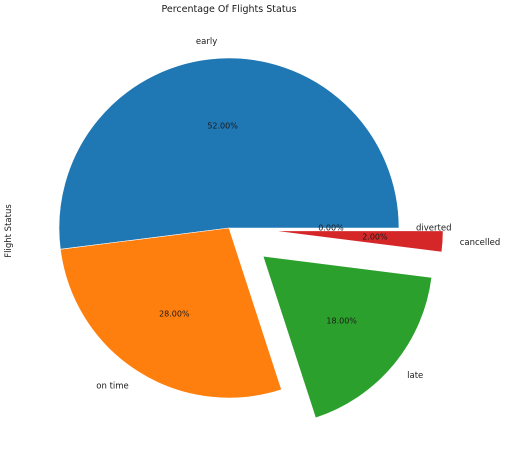 The height and width of the screenshot is (451, 508). I want to click on slice-label-on-time: on time, so click(112, 386).